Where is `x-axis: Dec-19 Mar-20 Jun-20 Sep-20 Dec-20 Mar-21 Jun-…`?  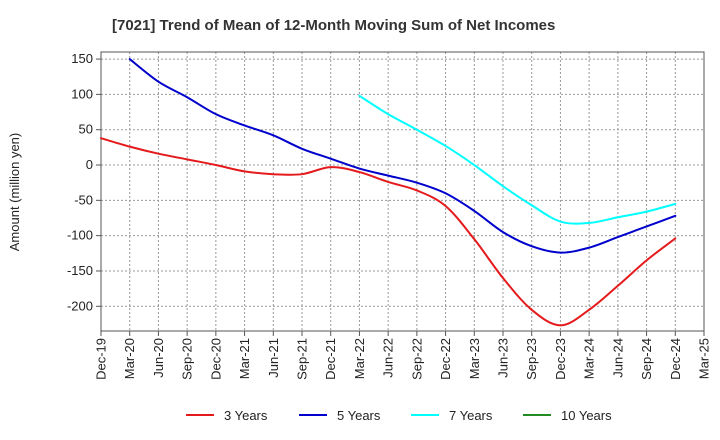
x-axis: Dec-19 Mar-20 Jun-20 Sep-20 Dec-20 Mar-21 Jun-… is located at coordinates (403, 355).